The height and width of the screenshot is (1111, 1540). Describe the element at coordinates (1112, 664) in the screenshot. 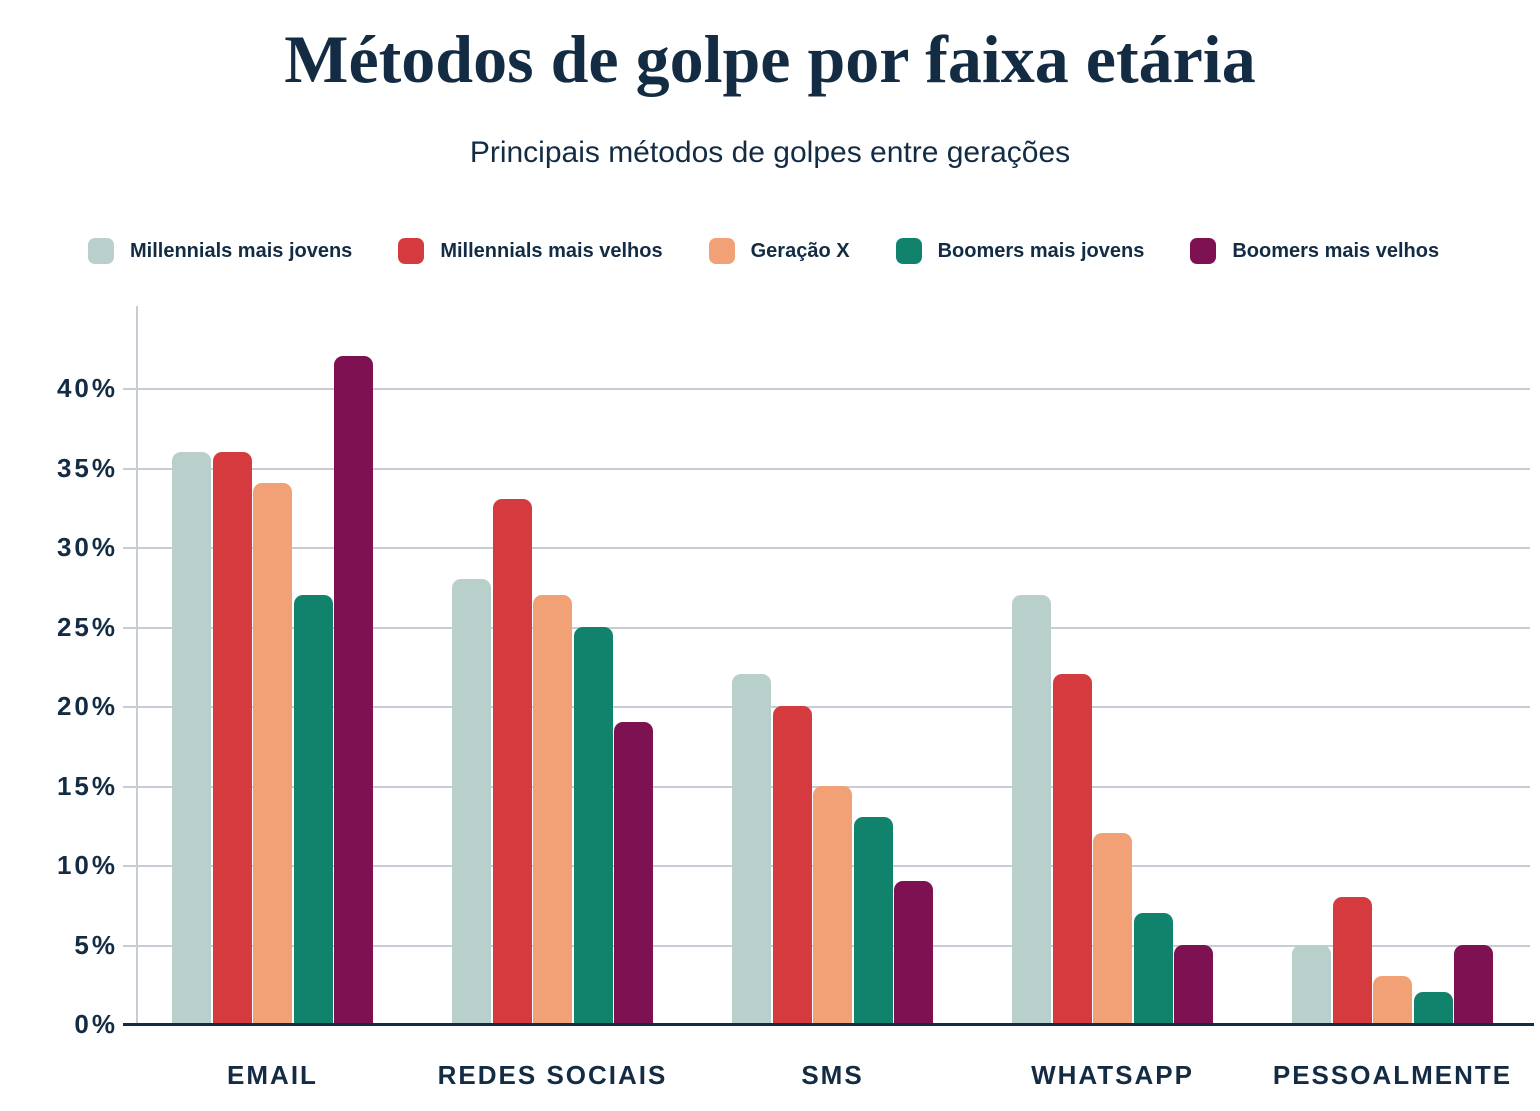

I see `bar-group-whatsapp` at that location.